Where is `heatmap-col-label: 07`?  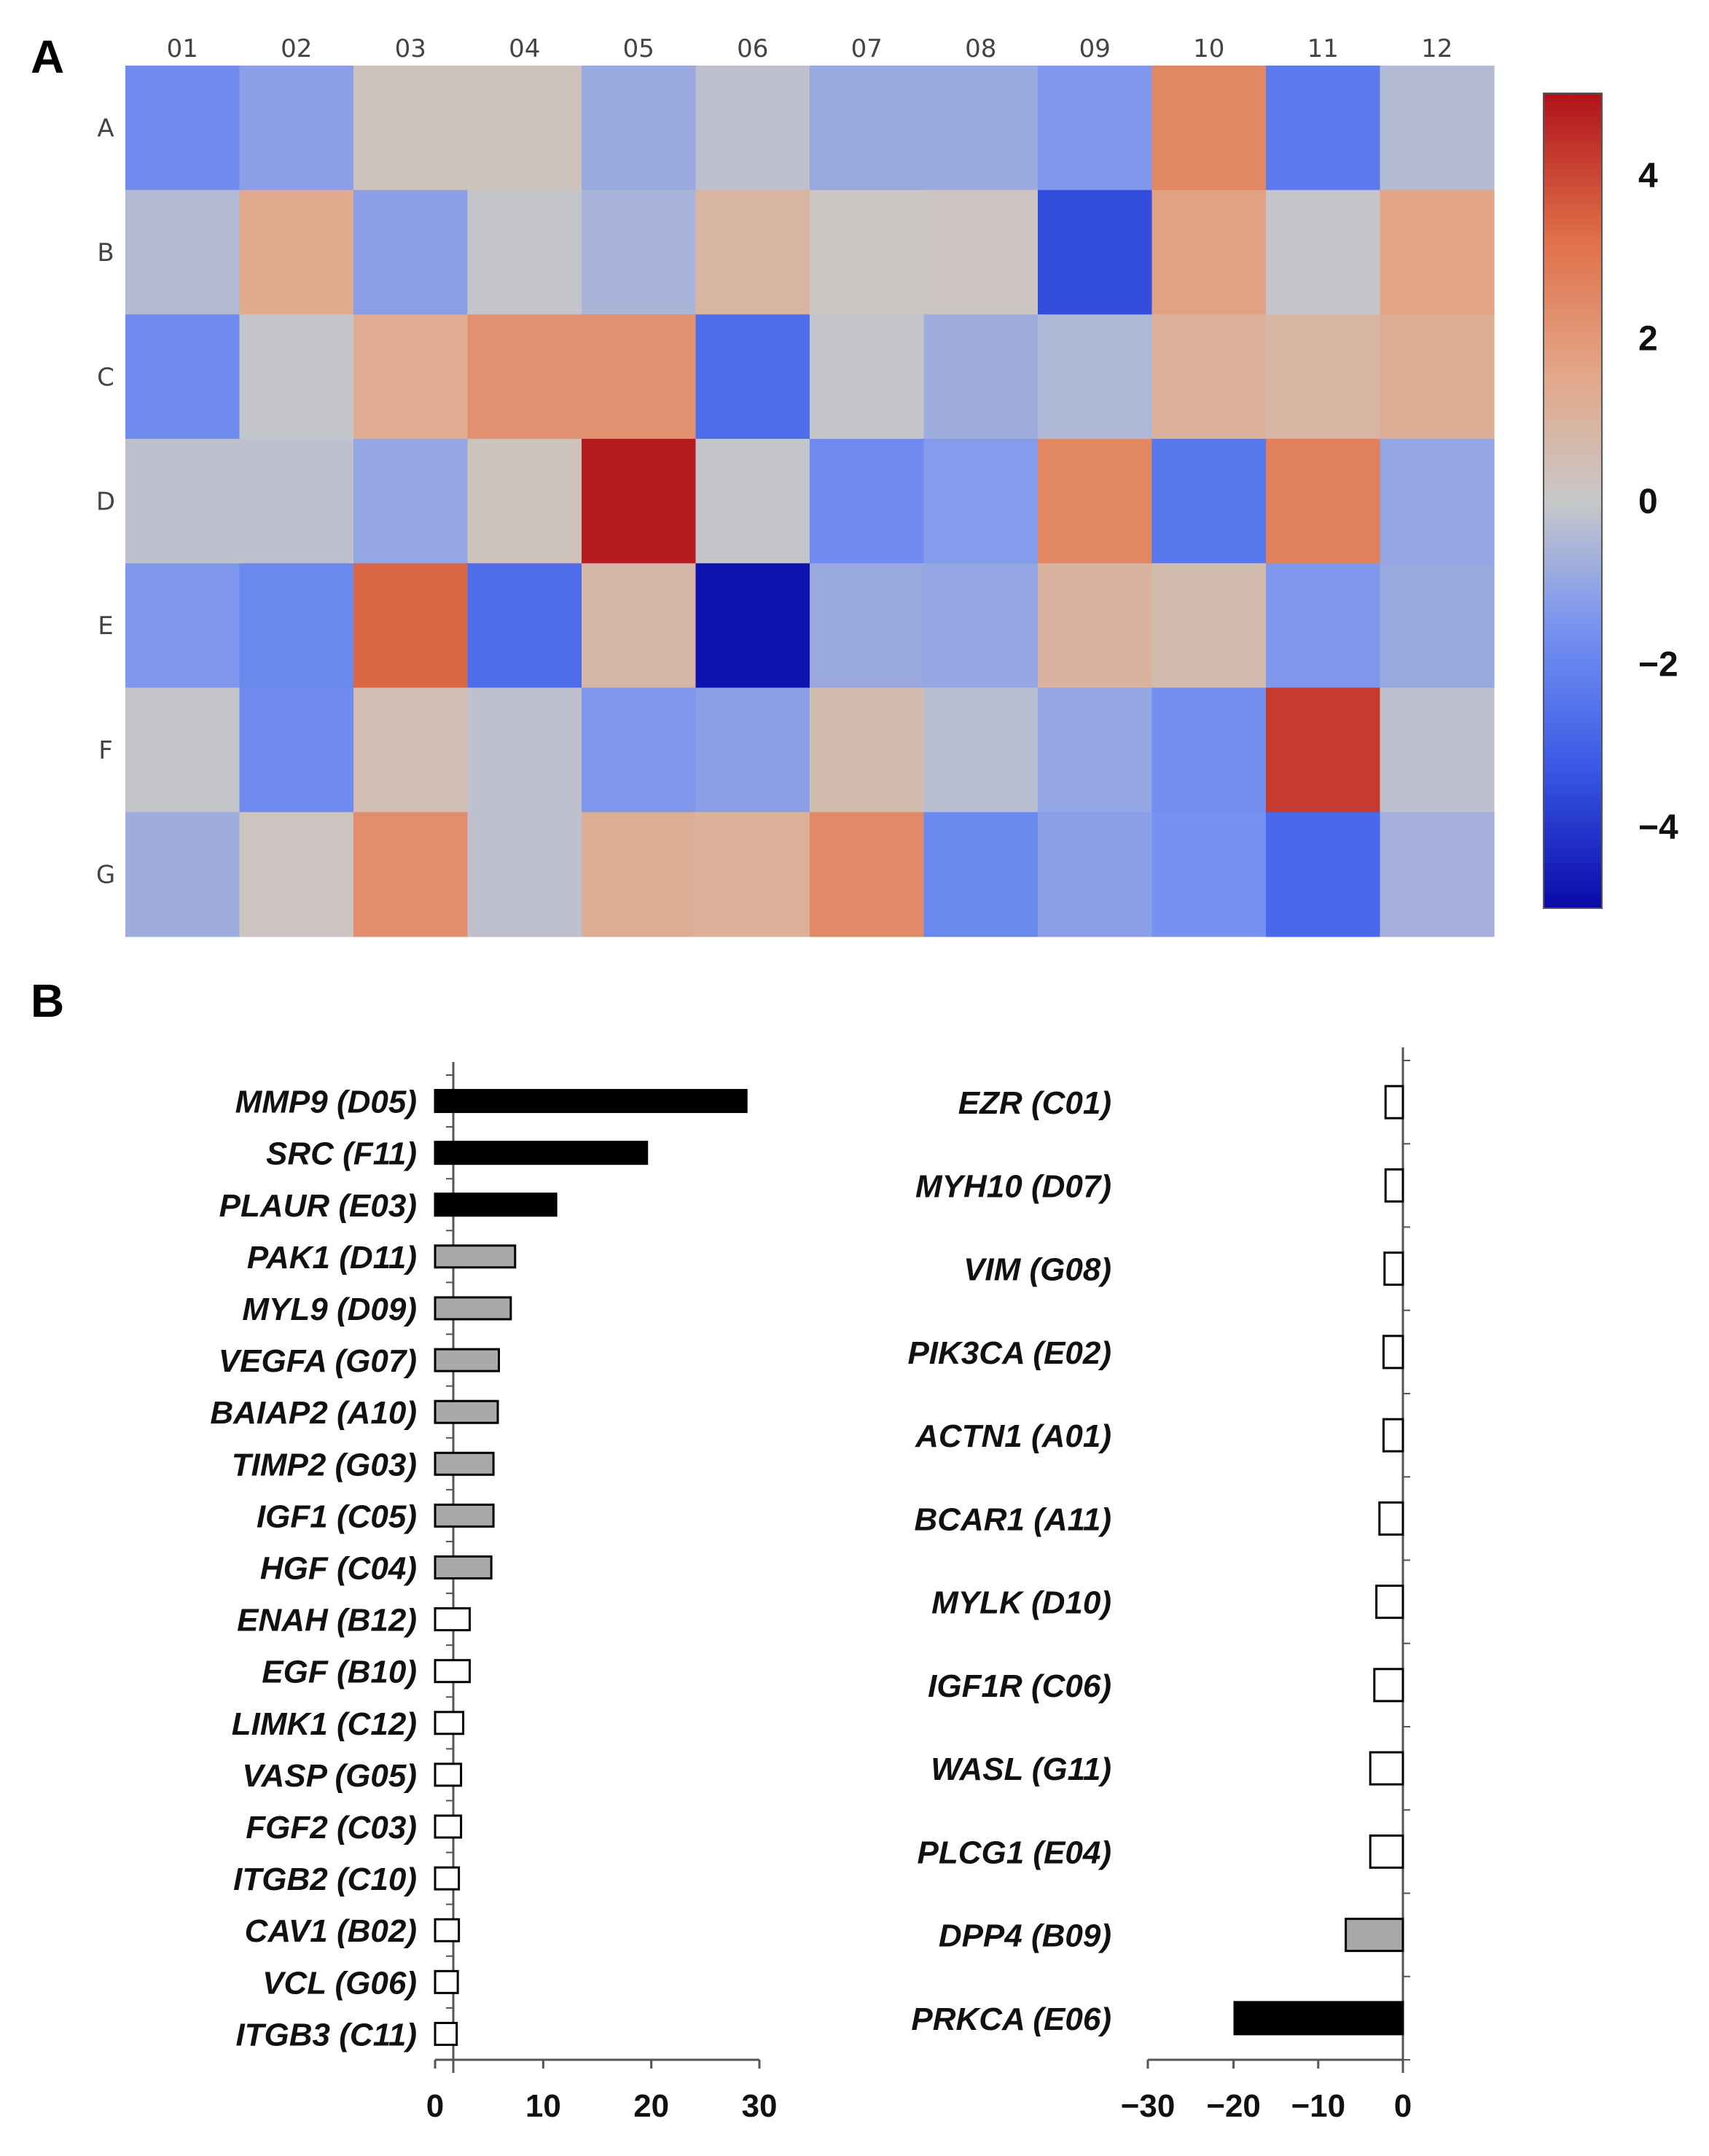 heatmap-col-label: 07 is located at coordinates (867, 49).